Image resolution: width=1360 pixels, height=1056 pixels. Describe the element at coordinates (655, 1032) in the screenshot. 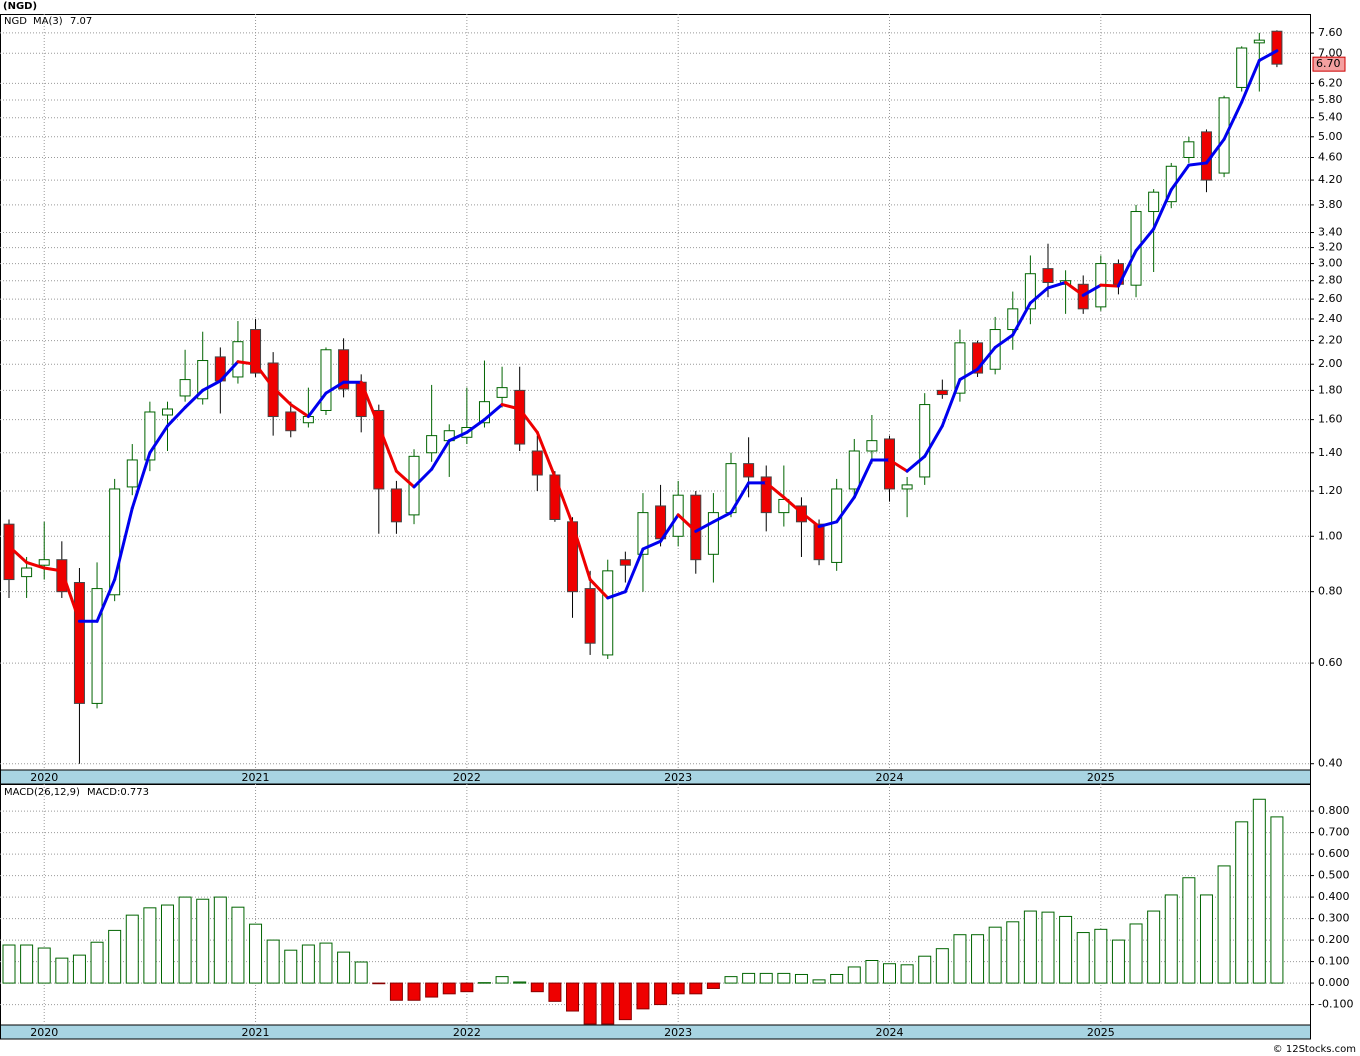

I see `date-band` at that location.